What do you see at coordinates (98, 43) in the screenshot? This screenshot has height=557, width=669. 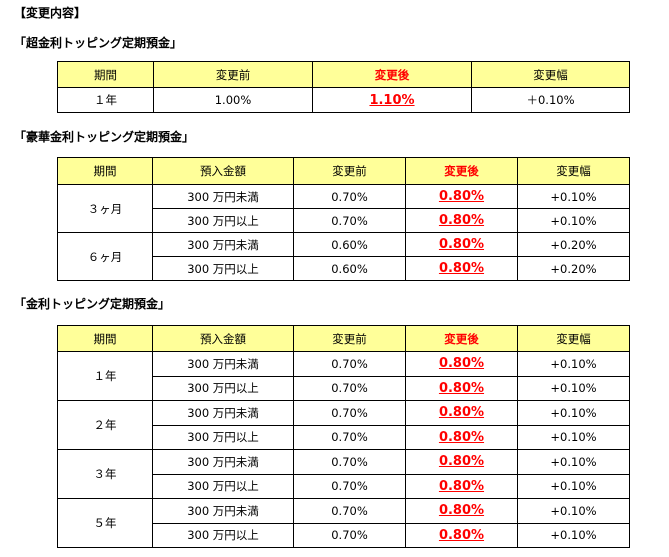 I see `section-title-super-rate: 「超金利トッピング定期預金」` at bounding box center [98, 43].